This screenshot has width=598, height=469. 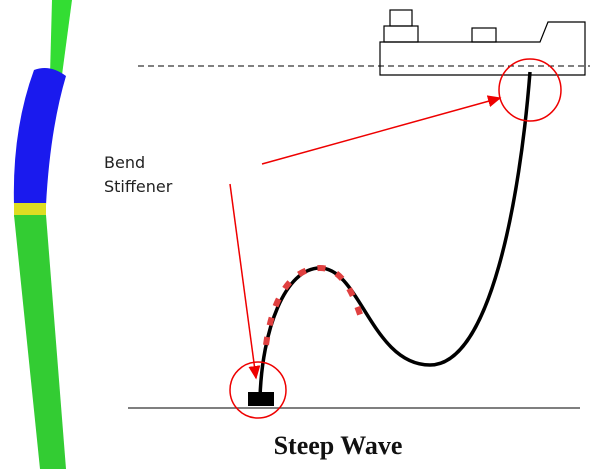 What do you see at coordinates (482, 42) in the screenshot?
I see `ship` at bounding box center [482, 42].